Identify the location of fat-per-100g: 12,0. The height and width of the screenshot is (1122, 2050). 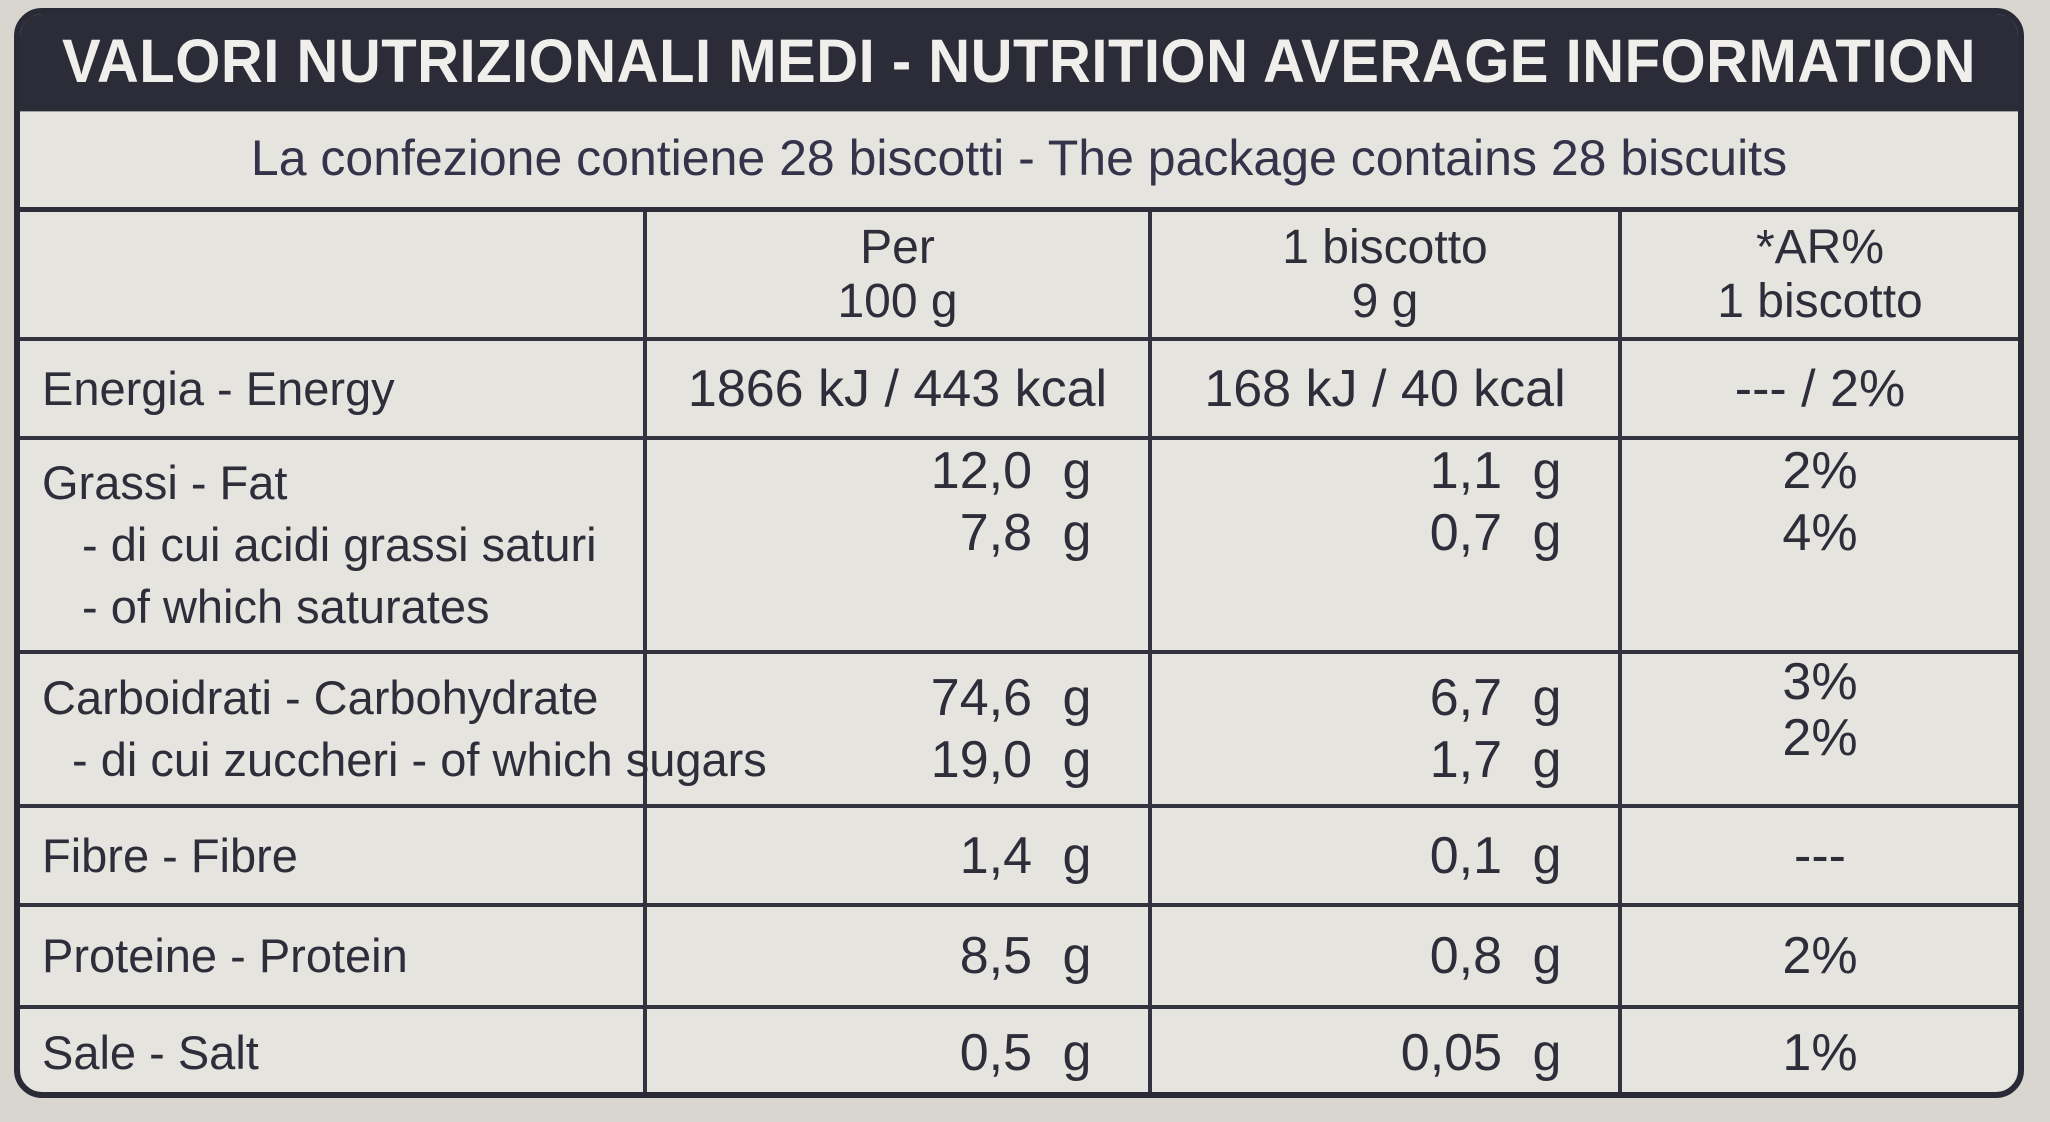
(981, 471).